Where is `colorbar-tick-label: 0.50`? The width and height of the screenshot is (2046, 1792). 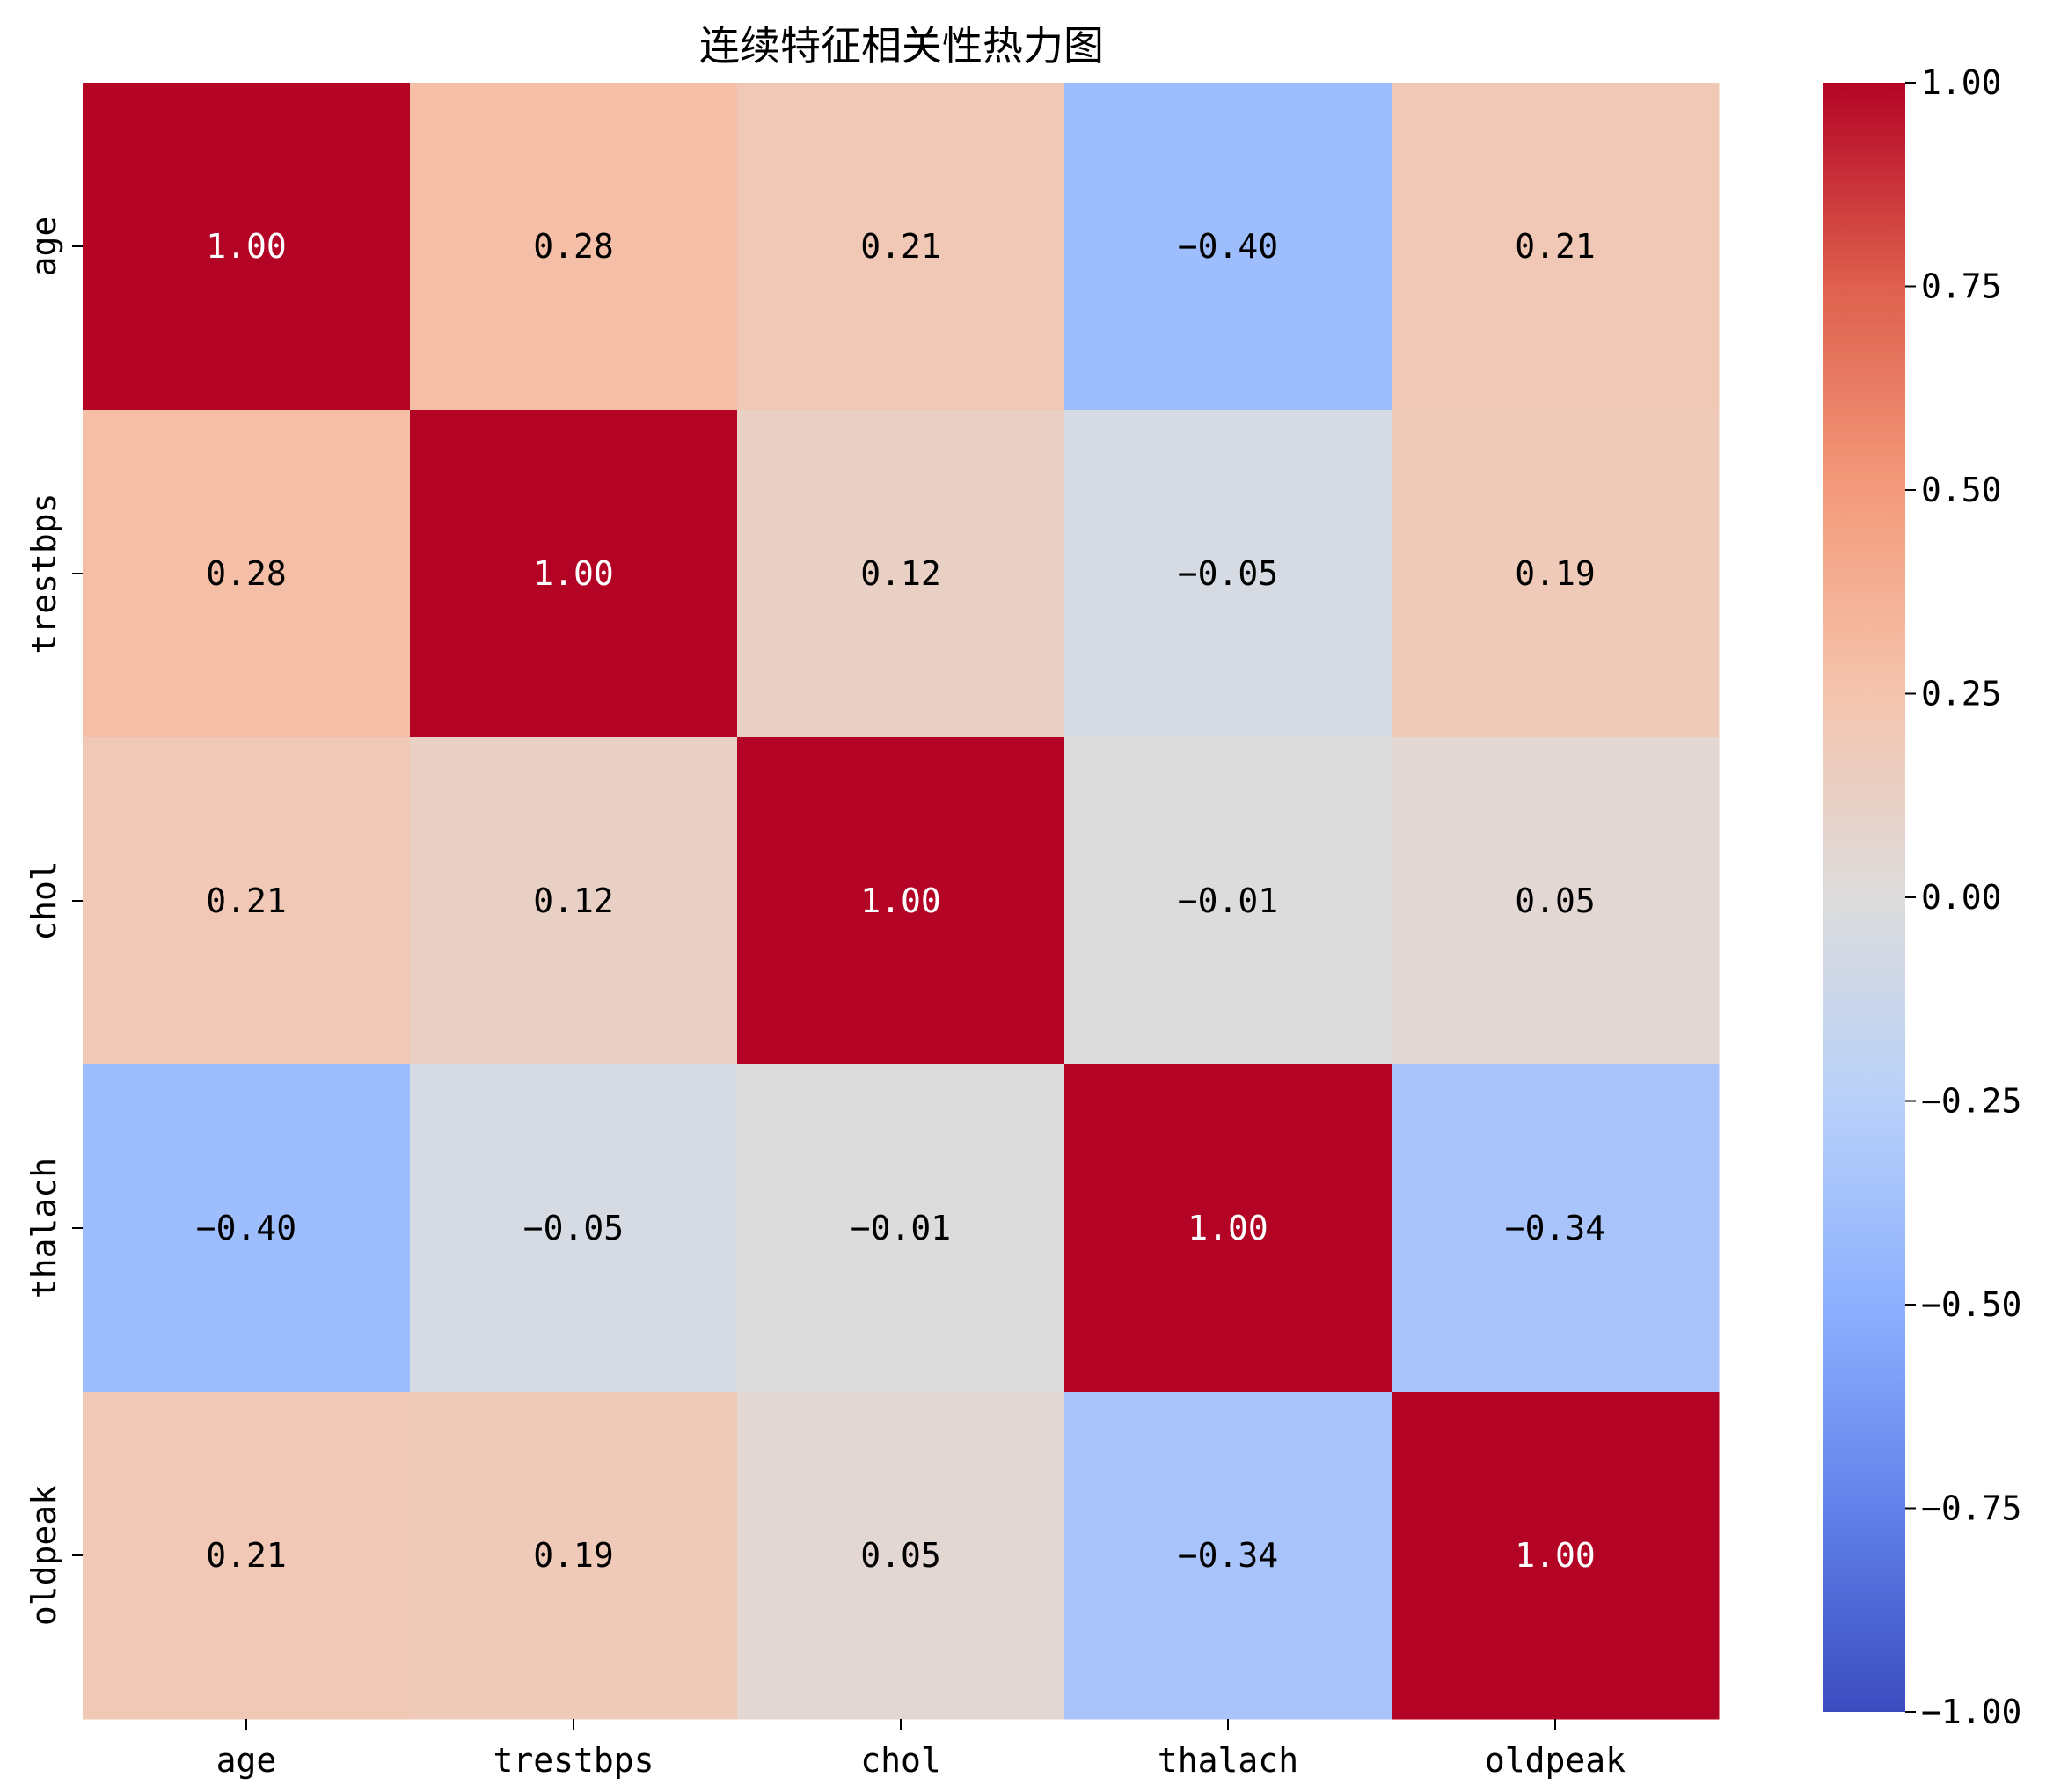 colorbar-tick-label: 0.50 is located at coordinates (1961, 490).